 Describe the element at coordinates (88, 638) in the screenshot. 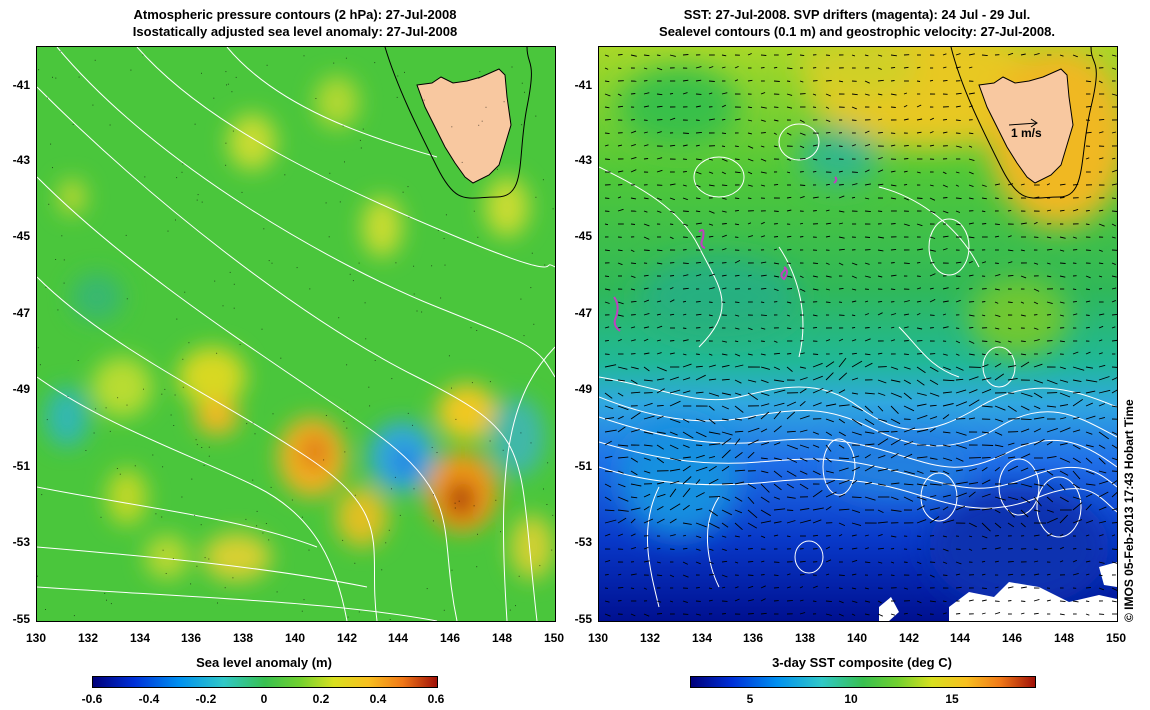

I see `left-x-tick: 132` at that location.